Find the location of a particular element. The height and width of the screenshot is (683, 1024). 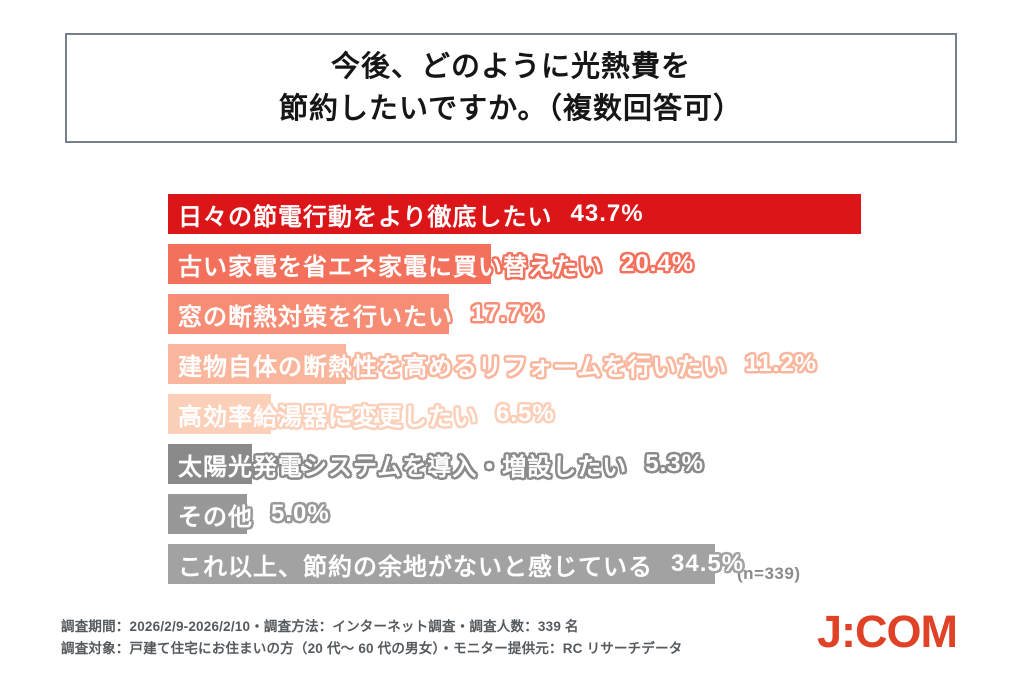

chart-title-line-1: 今後、どのように光熱費を is located at coordinates (510, 67).